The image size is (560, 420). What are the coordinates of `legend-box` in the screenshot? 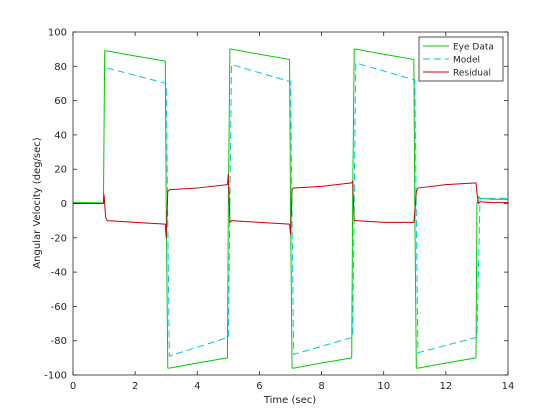 It's located at (461, 59).